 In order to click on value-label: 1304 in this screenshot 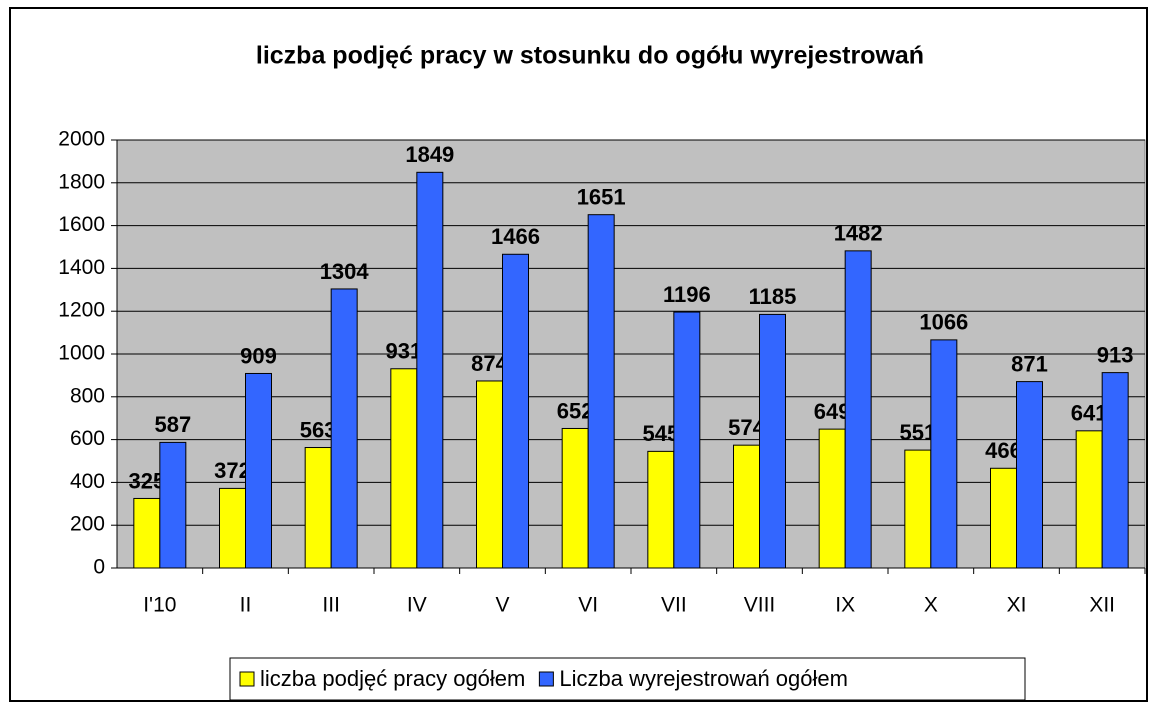, I will do `click(345, 271)`.